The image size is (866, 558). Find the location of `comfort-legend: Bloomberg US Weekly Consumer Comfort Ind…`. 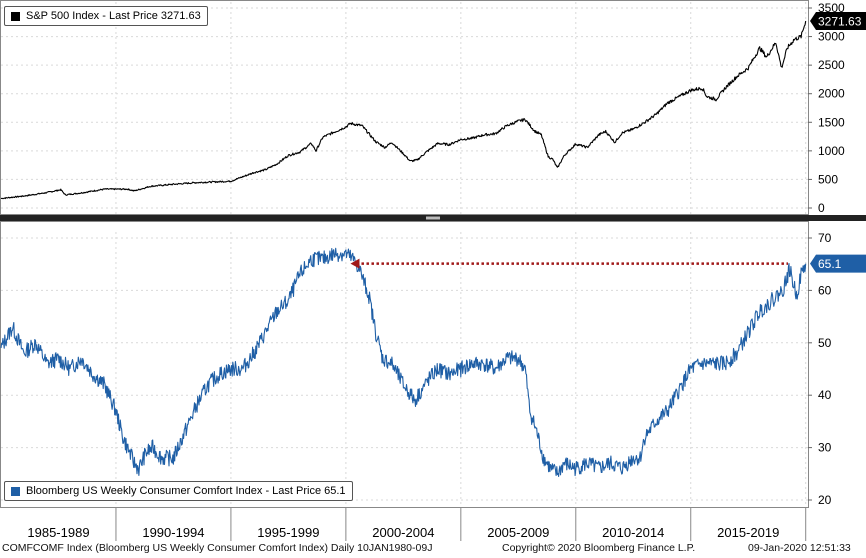

comfort-legend: Bloomberg US Weekly Consumer Comfort Ind… is located at coordinates (178, 491).